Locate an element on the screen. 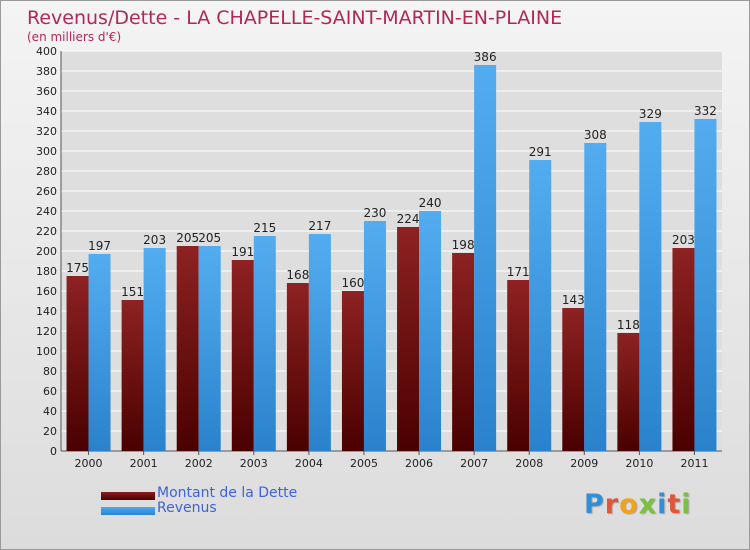  data-label: 308 is located at coordinates (595, 135).